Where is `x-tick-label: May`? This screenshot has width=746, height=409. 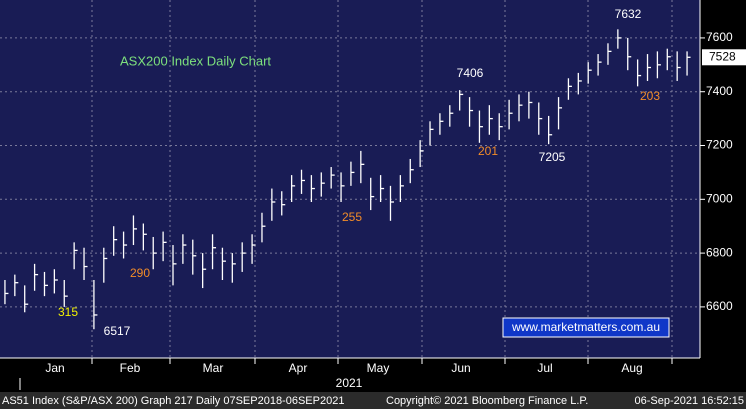 x-tick-label: May is located at coordinates (378, 368).